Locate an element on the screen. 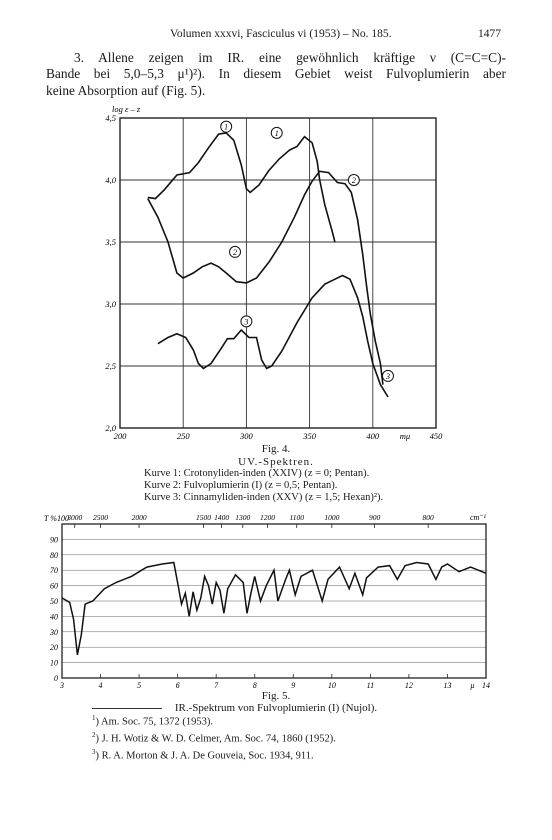 Image resolution: width=552 pixels, height=840 pixels. top-tick-label: 1400 is located at coordinates (221, 517).